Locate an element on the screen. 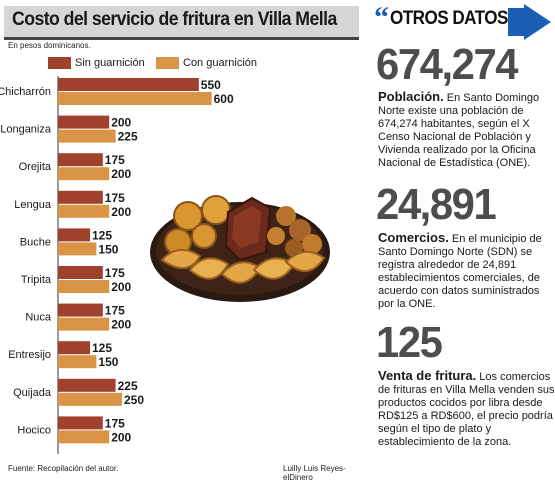  data-label-chicharron-sin-guarnicion: 550 is located at coordinates (211, 85).